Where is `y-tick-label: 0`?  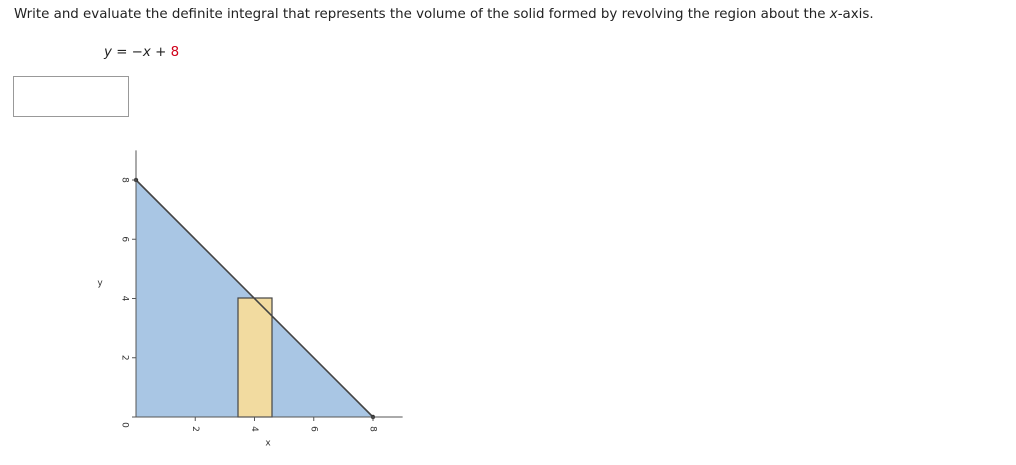 y-tick-label: 0 is located at coordinates (125, 425).